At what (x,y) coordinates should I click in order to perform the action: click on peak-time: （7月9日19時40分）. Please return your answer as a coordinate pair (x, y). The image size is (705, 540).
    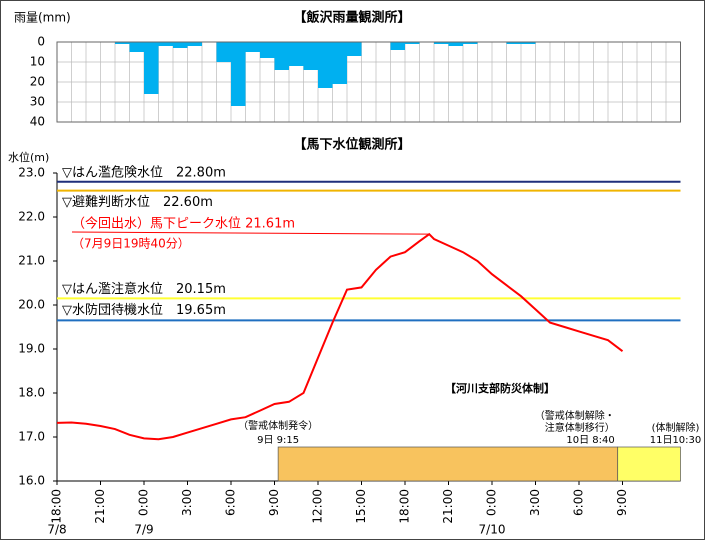
    Looking at the image, I should click on (131, 244).